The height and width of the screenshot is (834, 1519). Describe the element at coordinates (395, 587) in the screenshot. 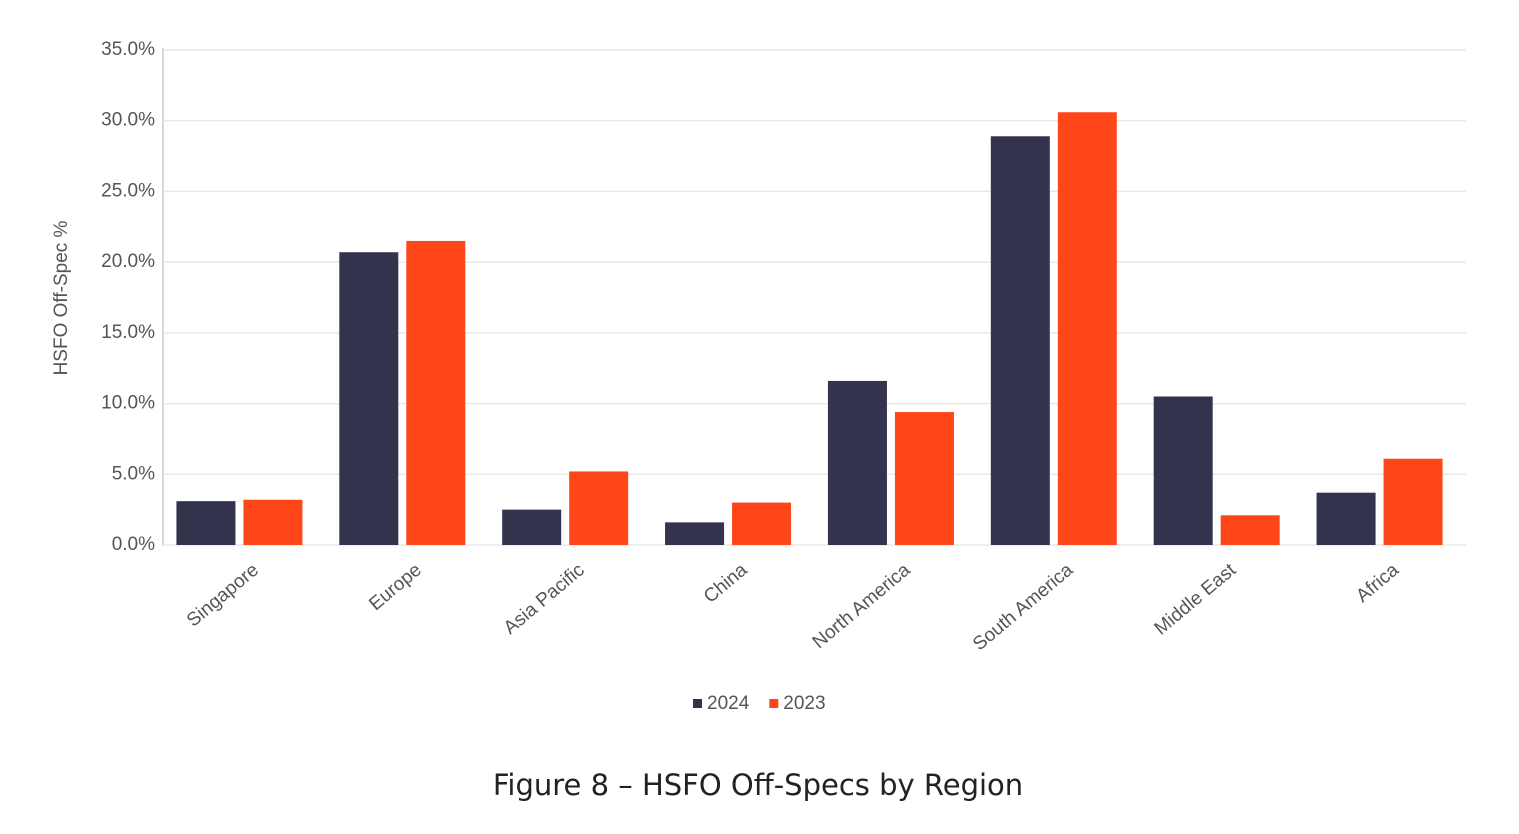

I see `x-tick-label: Europe` at that location.